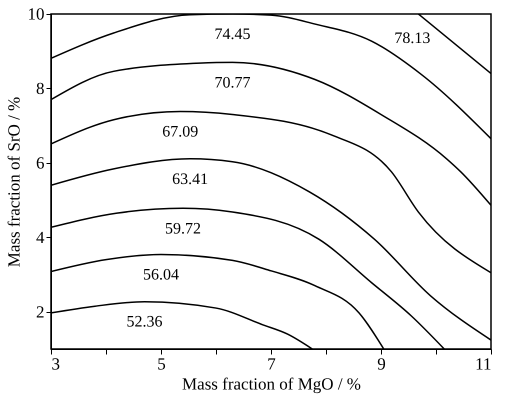 Image resolution: width=532 pixels, height=417 pixels. Describe the element at coordinates (412, 38) in the screenshot. I see `series-label: 78.13` at that location.